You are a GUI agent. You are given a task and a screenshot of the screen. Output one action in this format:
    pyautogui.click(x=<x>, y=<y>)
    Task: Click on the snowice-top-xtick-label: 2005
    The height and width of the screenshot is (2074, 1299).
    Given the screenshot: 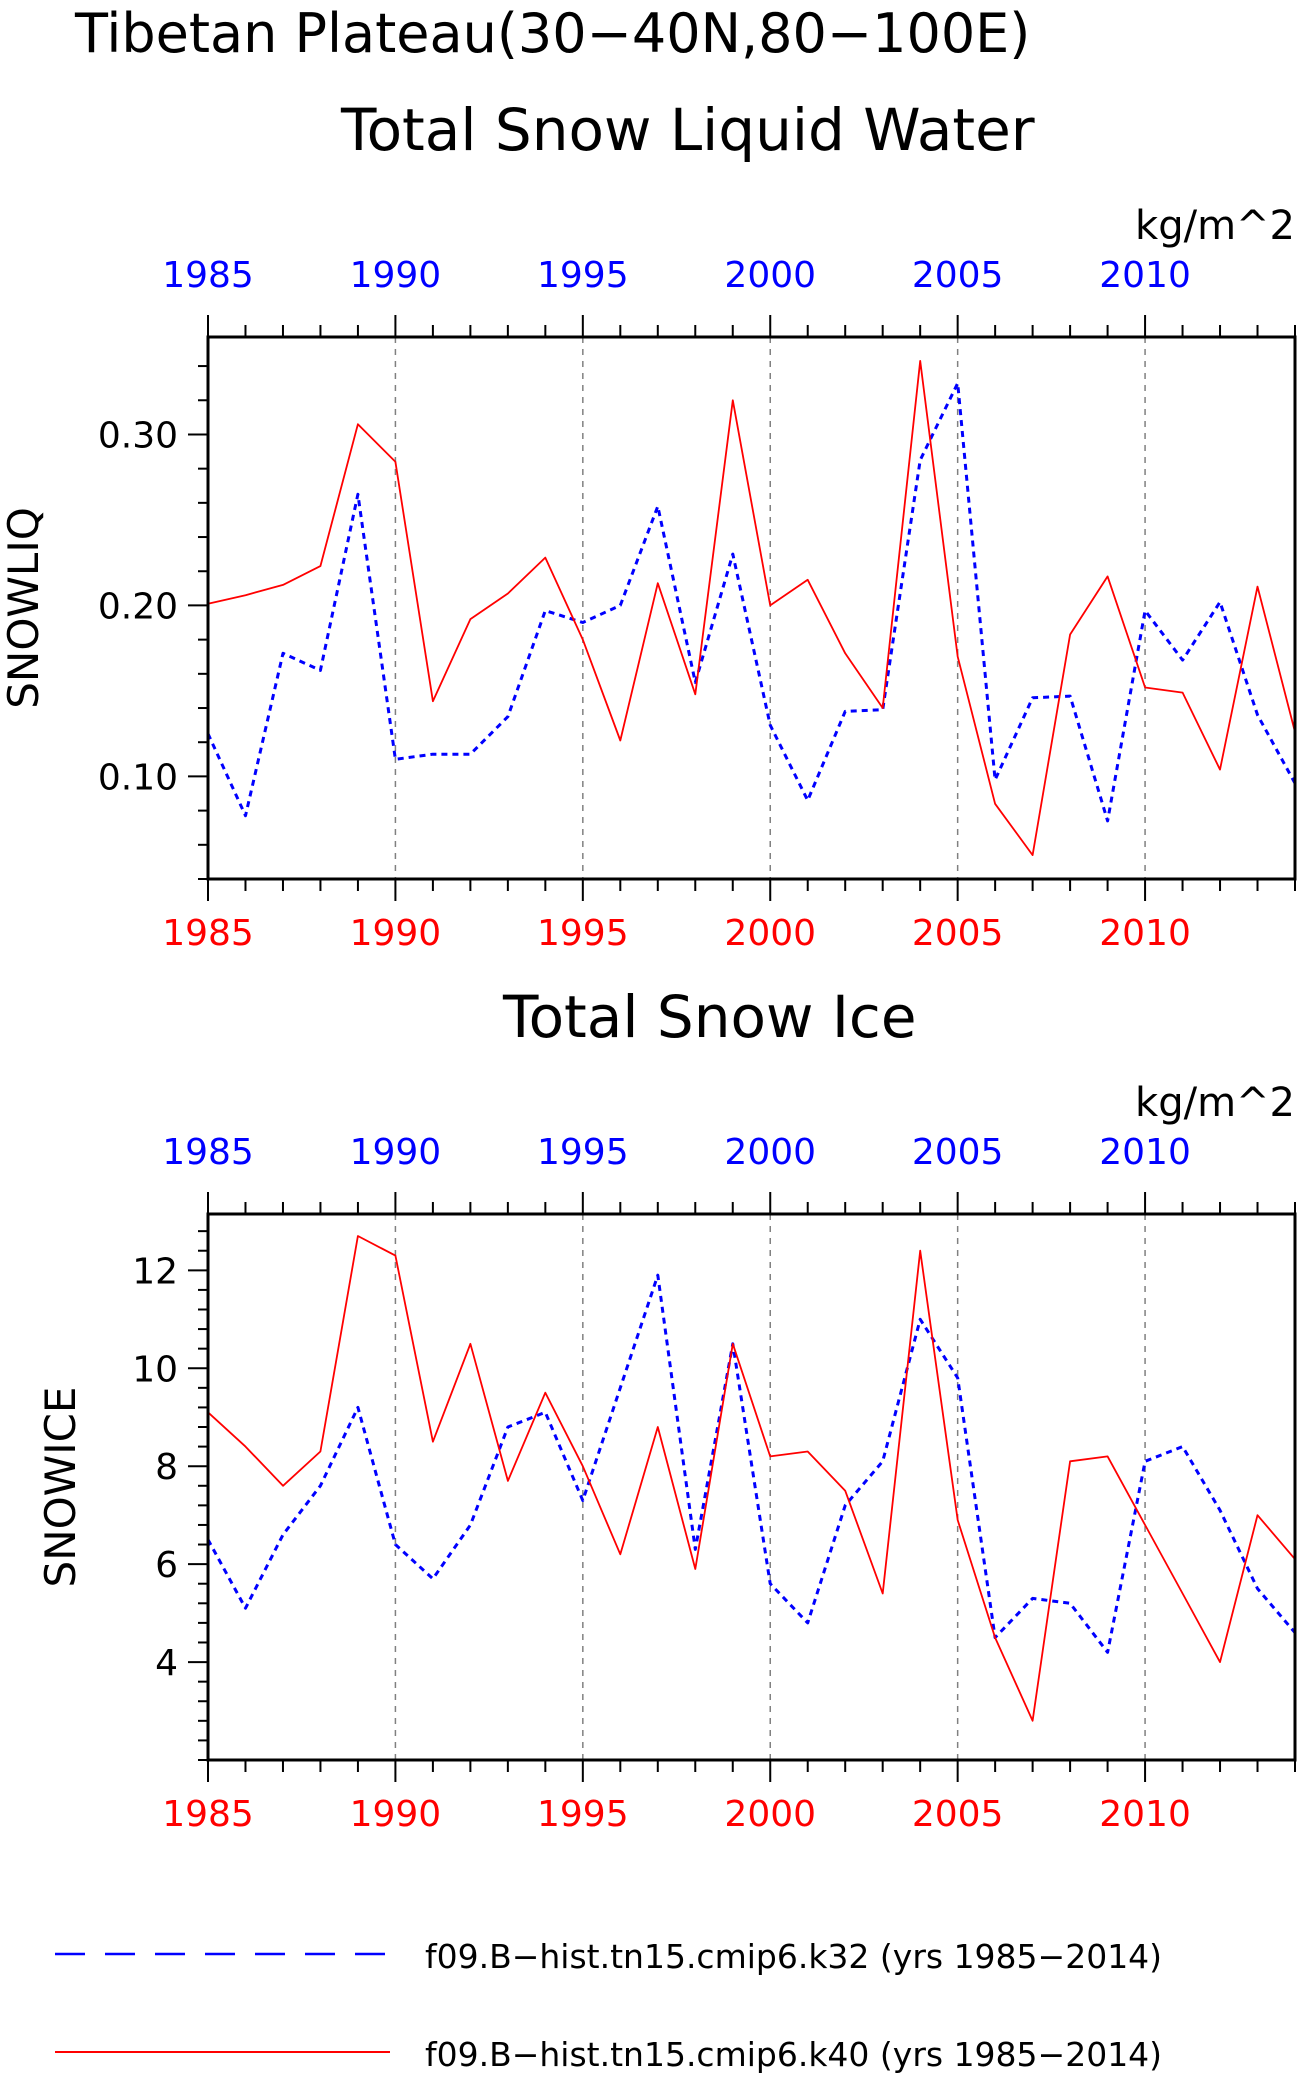 What is the action you would take?
    pyautogui.click(x=958, y=1152)
    